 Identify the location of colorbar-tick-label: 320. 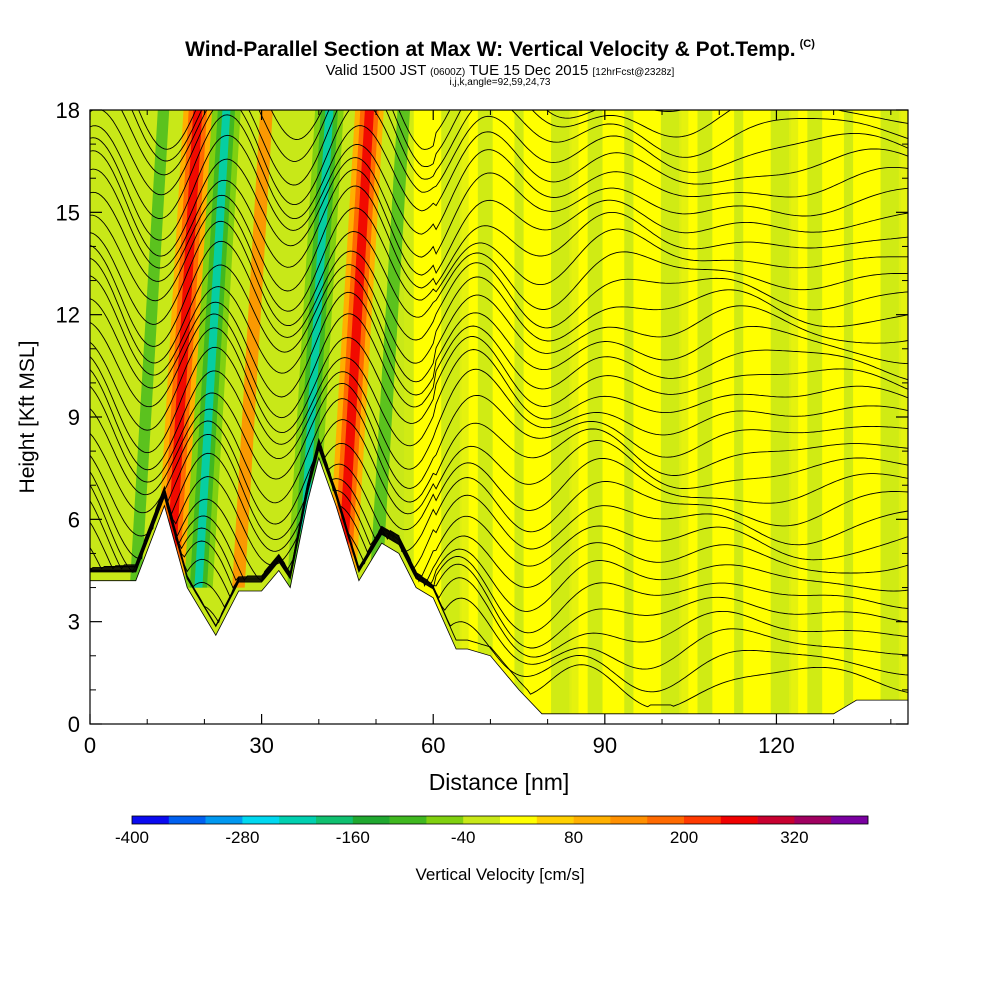
(794, 837).